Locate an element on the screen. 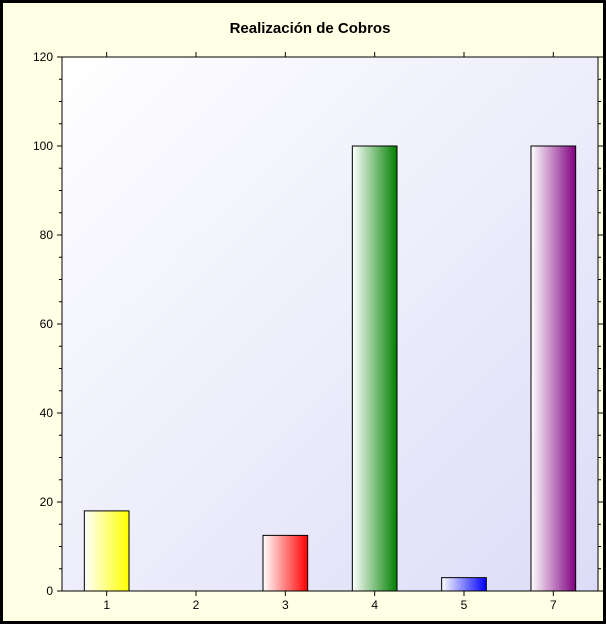  y-tick-label: 120 is located at coordinates (43, 57).